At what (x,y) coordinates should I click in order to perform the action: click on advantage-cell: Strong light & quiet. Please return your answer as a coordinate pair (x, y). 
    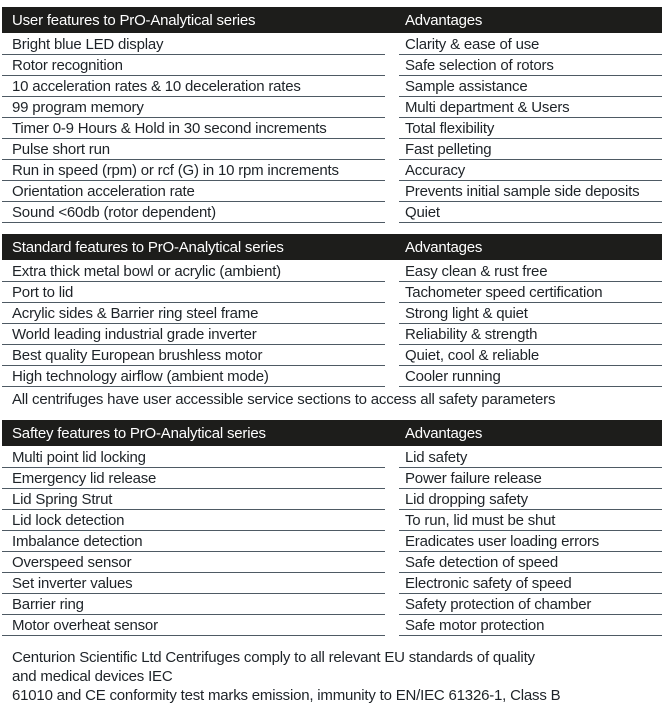
    Looking at the image, I should click on (530, 313).